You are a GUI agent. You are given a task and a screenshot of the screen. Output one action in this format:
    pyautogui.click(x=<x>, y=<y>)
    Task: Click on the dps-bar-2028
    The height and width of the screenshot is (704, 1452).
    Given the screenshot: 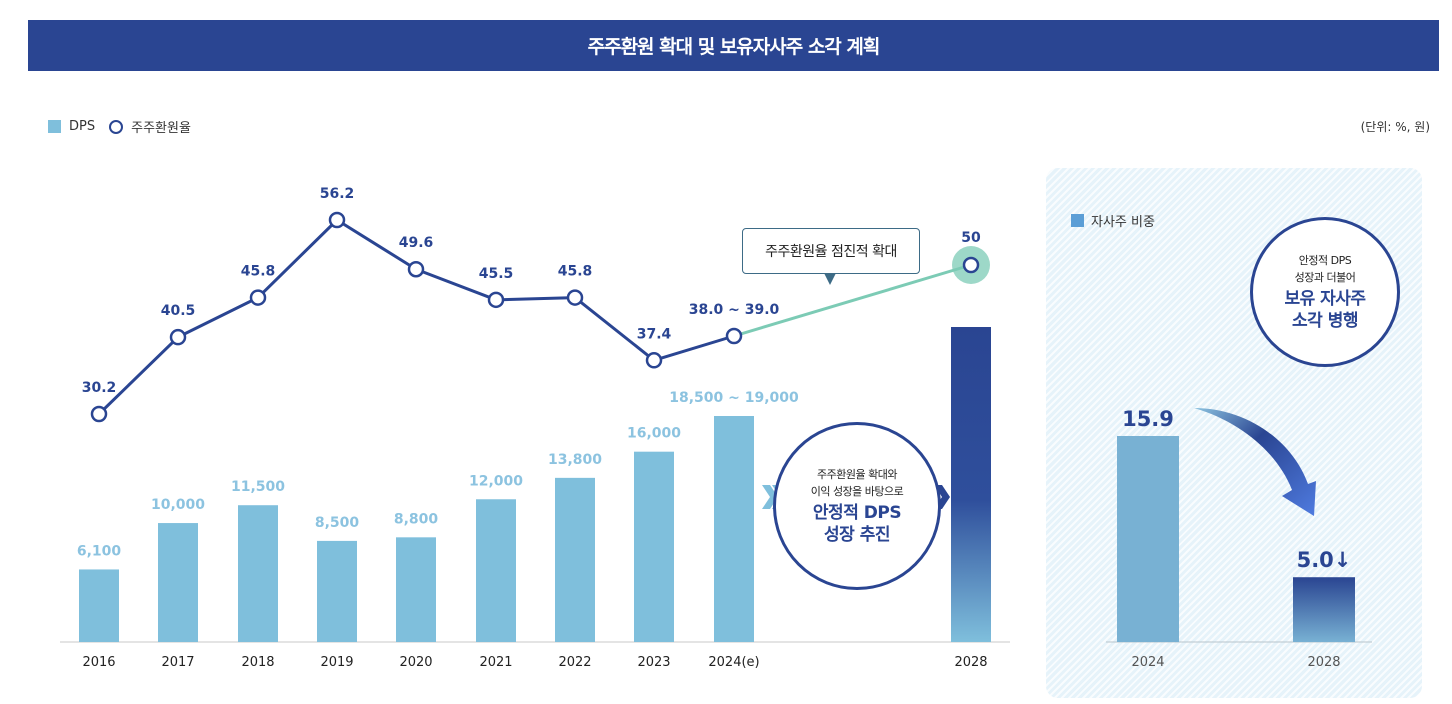 What is the action you would take?
    pyautogui.click(x=971, y=484)
    